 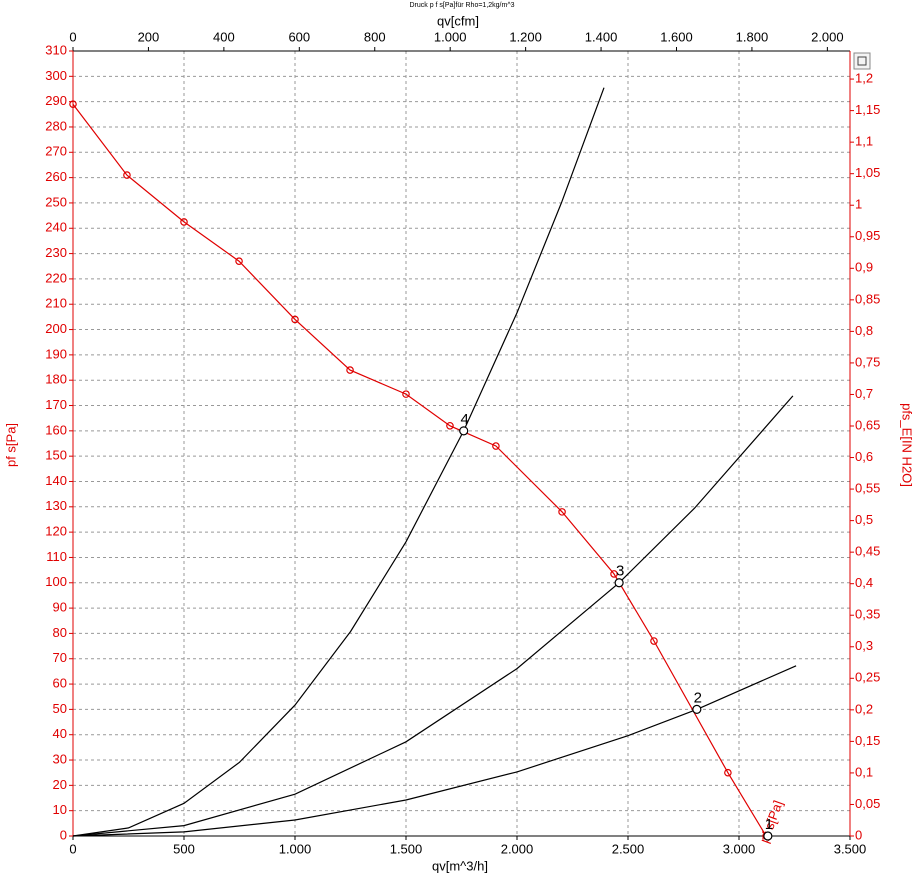 What do you see at coordinates (867, 803) in the screenshot?
I see `y2-tick-label: 0,05` at bounding box center [867, 803].